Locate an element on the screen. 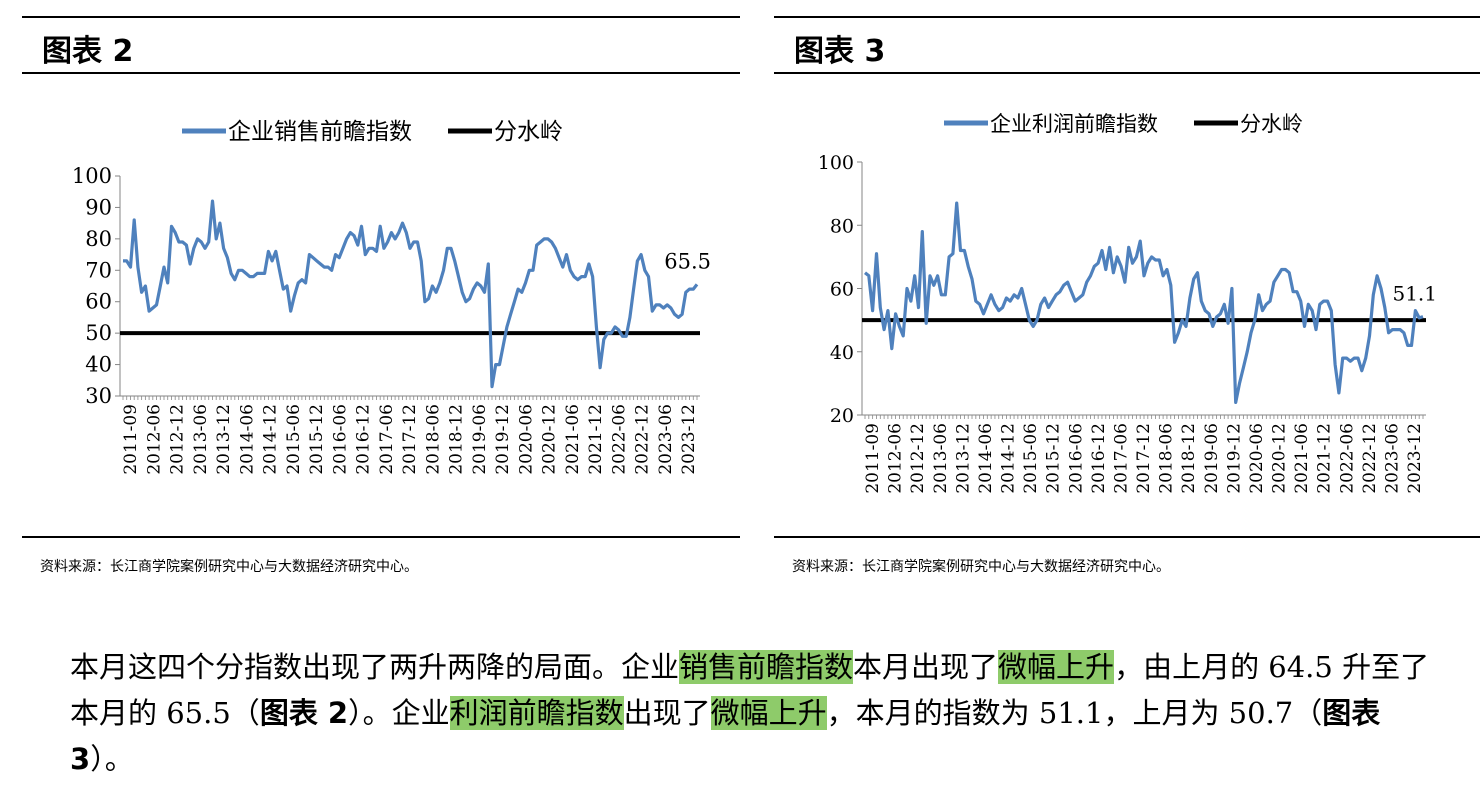 The image size is (1480, 802). chart-legend: 企业销售前瞻指数 分水岭 is located at coordinates (372, 132).